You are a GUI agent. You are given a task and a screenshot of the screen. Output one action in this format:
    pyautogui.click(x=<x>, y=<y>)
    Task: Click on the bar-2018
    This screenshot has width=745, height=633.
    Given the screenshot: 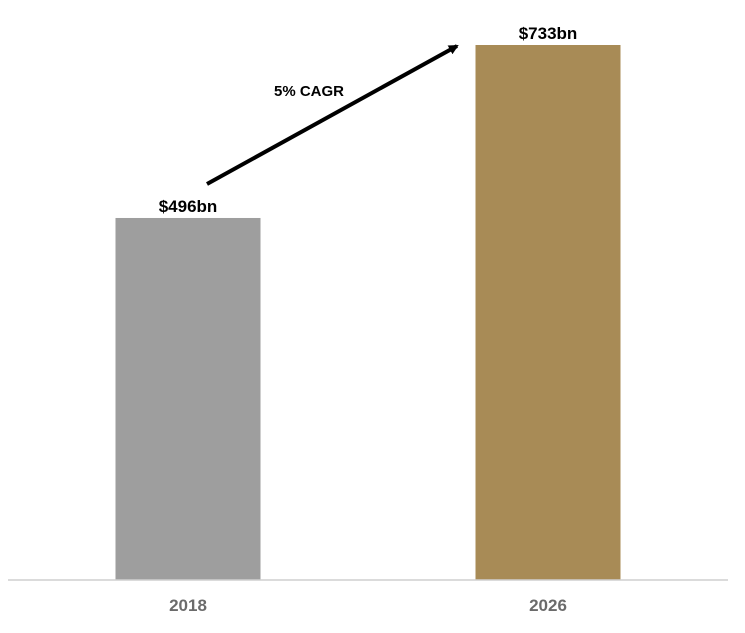 What is the action you would take?
    pyautogui.click(x=188, y=398)
    